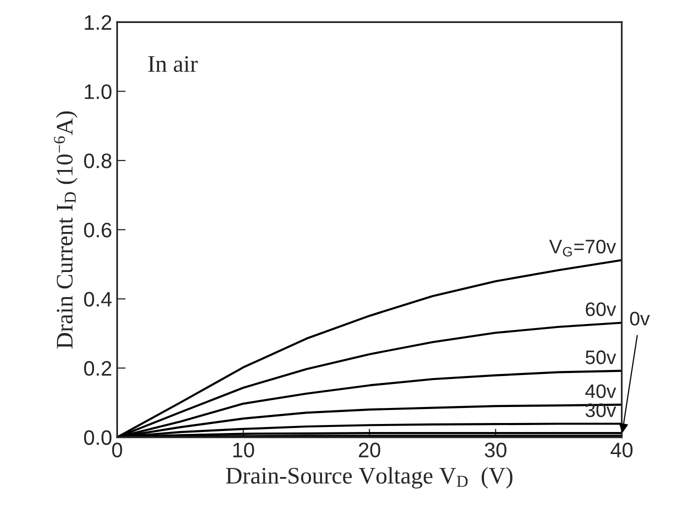 The width and height of the screenshot is (681, 515). What do you see at coordinates (98, 92) in the screenshot?
I see `y-tick-label: 1.0` at bounding box center [98, 92].